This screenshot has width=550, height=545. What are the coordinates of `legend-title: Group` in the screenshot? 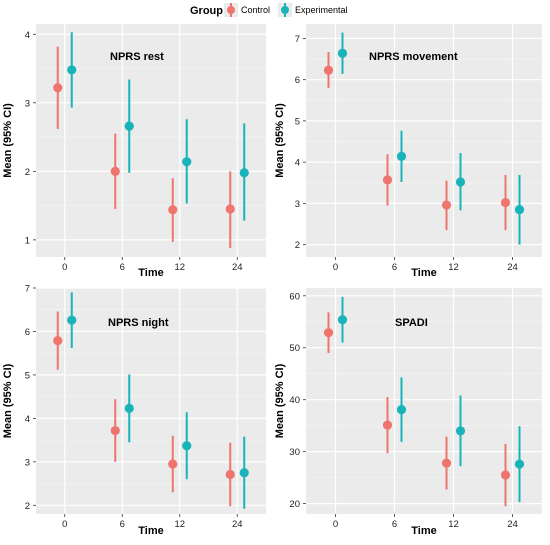 It's located at (206, 11).